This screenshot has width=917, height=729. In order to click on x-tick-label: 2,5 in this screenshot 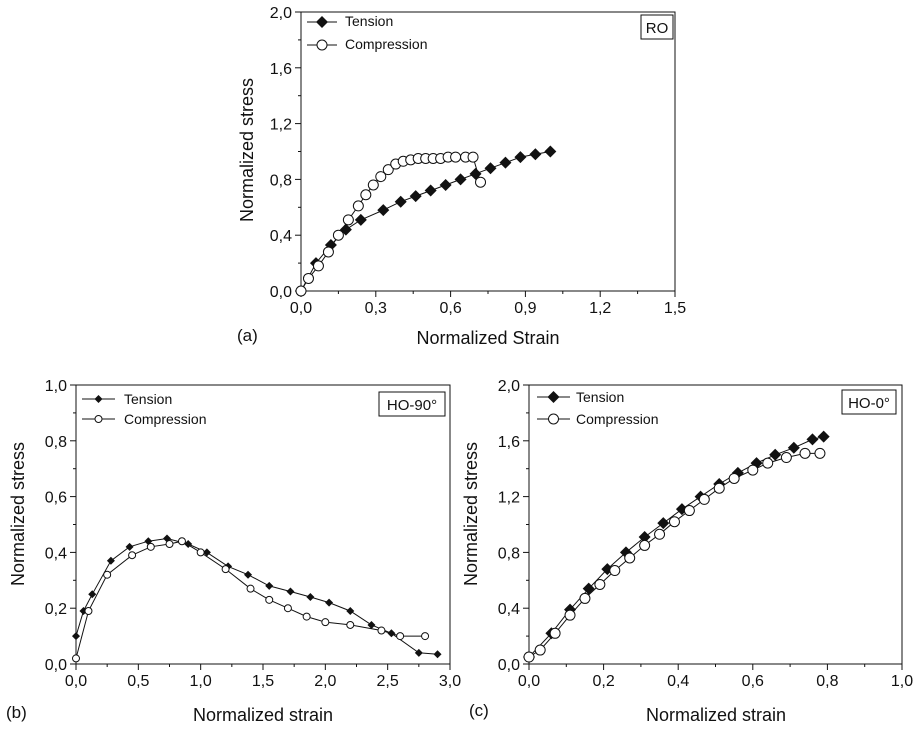, I will do `click(388, 681)`.